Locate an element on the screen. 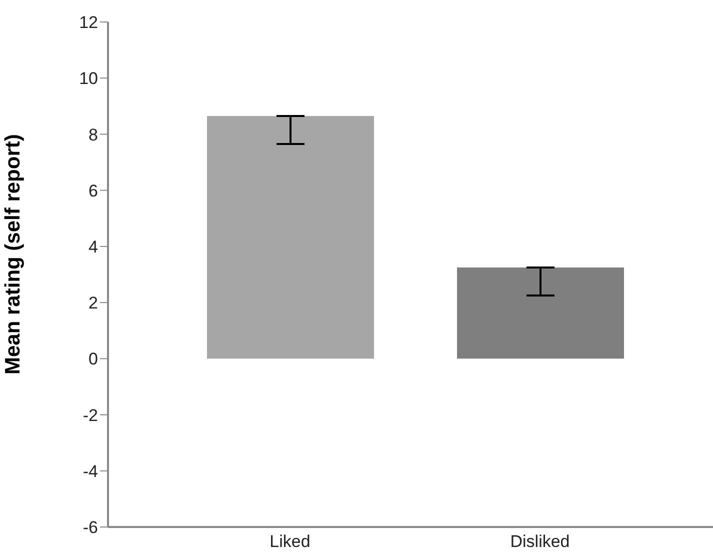  y-tick-label: 4 is located at coordinates (93, 246).